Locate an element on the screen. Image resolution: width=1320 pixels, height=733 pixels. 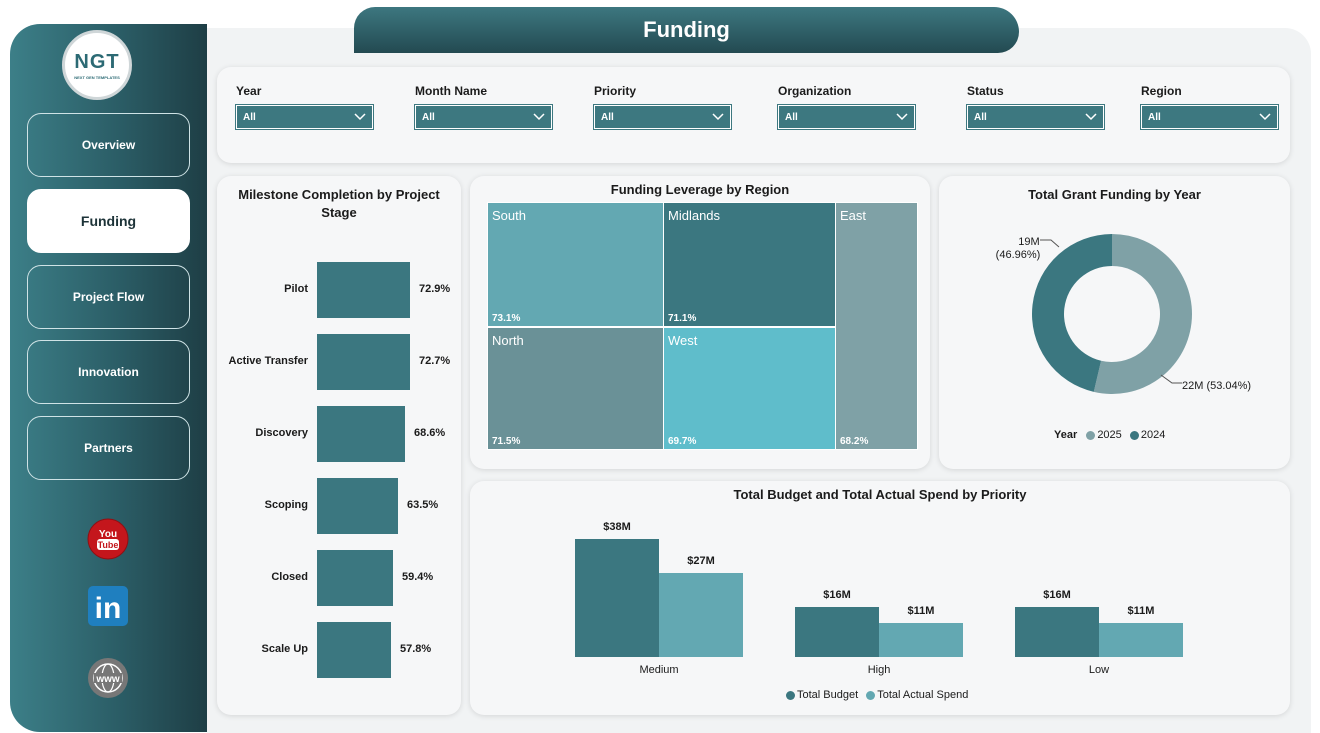
leader-line-2025 is located at coordinates (1171, 379).